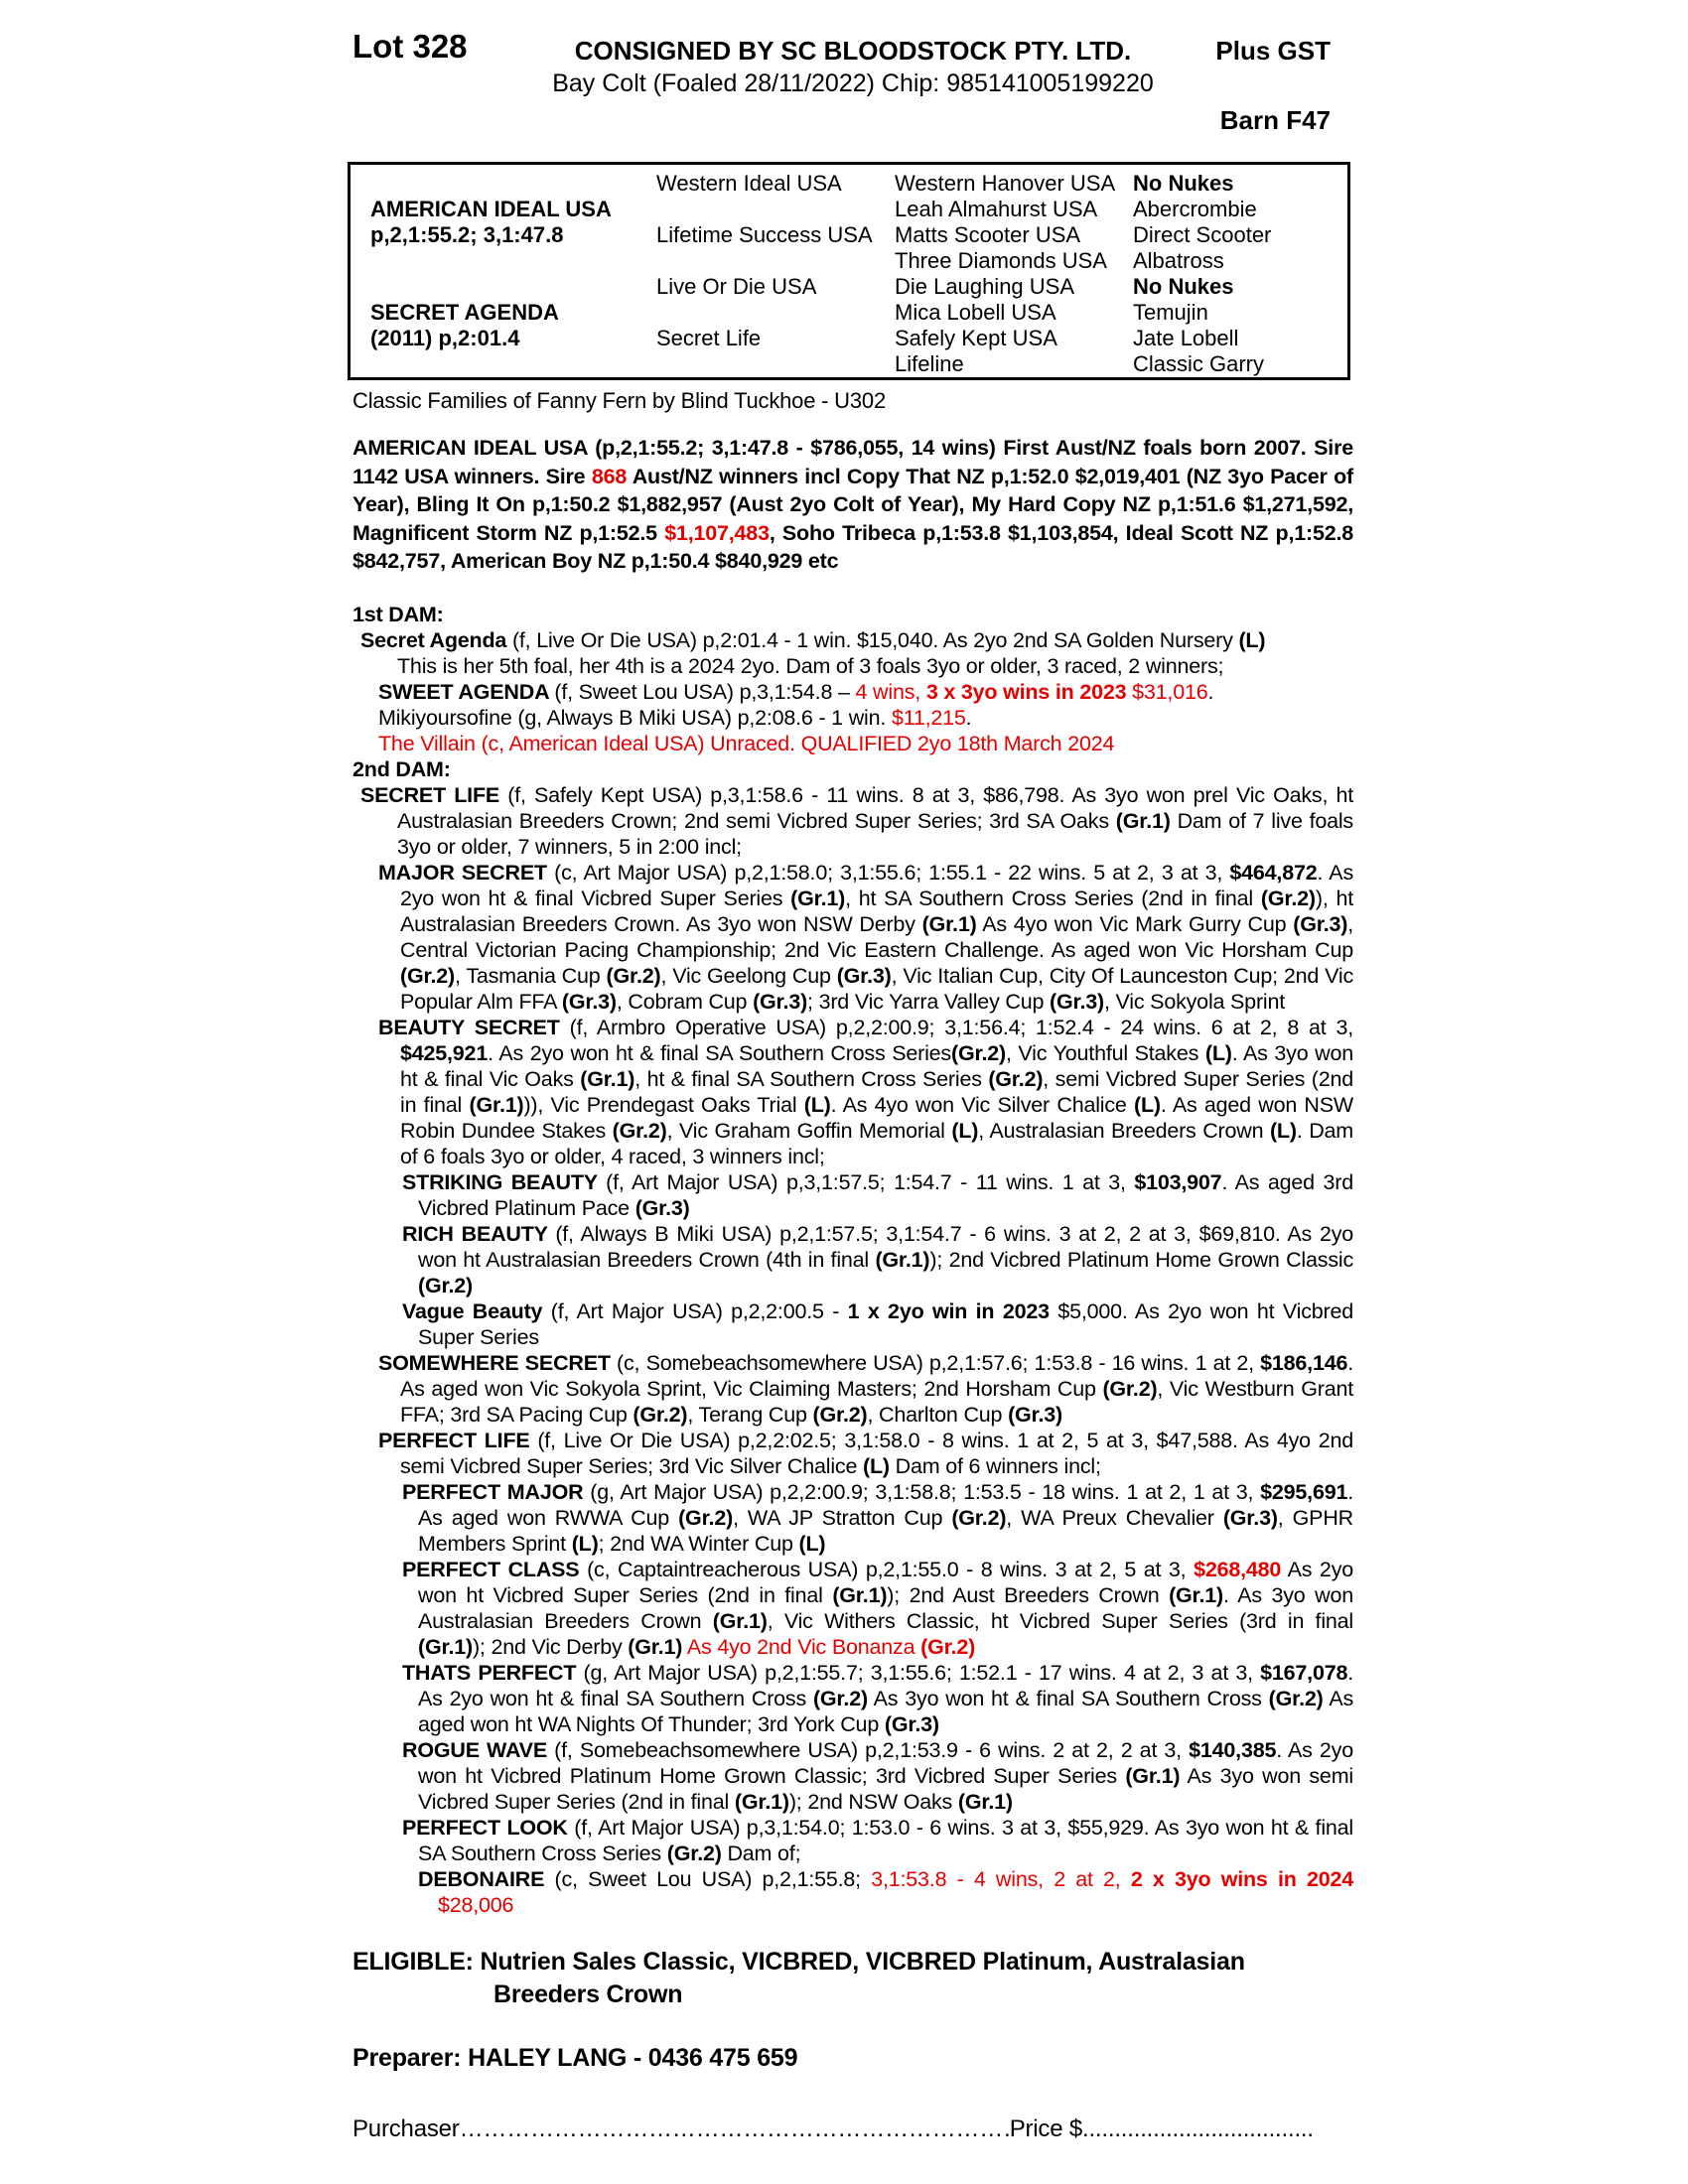 The width and height of the screenshot is (1688, 2184). I want to click on gen2-dam-dam: Secret Life, so click(709, 338).